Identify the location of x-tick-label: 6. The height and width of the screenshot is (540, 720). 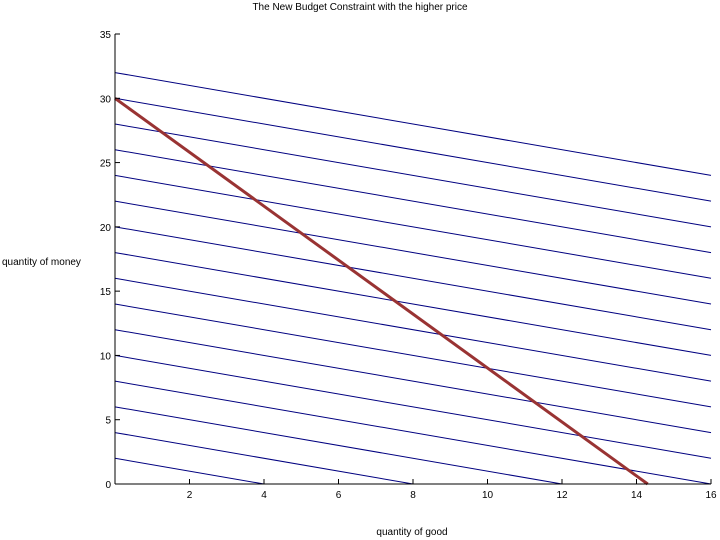
(339, 495).